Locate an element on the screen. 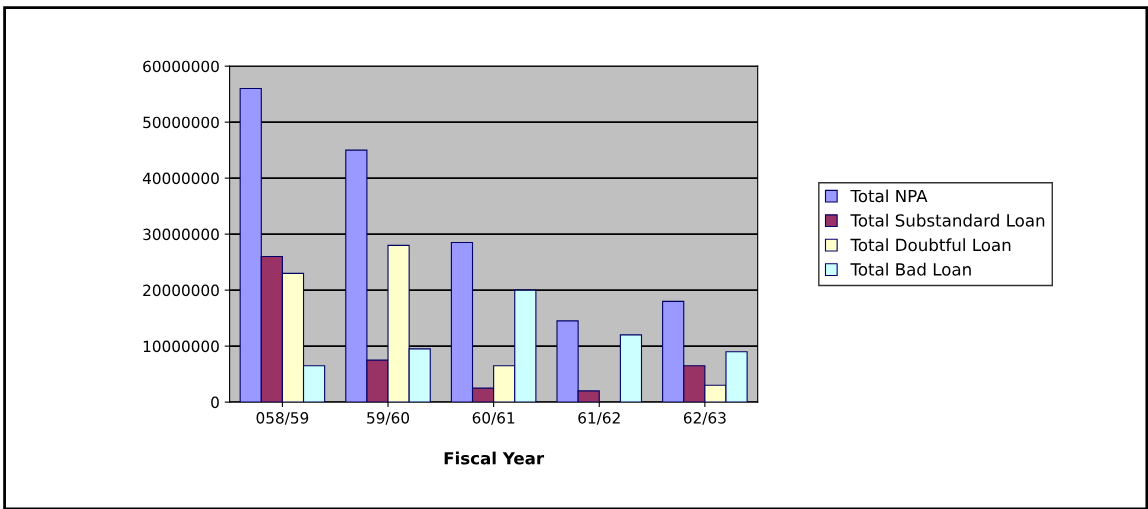  y-tick-label: 40000000 is located at coordinates (180, 178).